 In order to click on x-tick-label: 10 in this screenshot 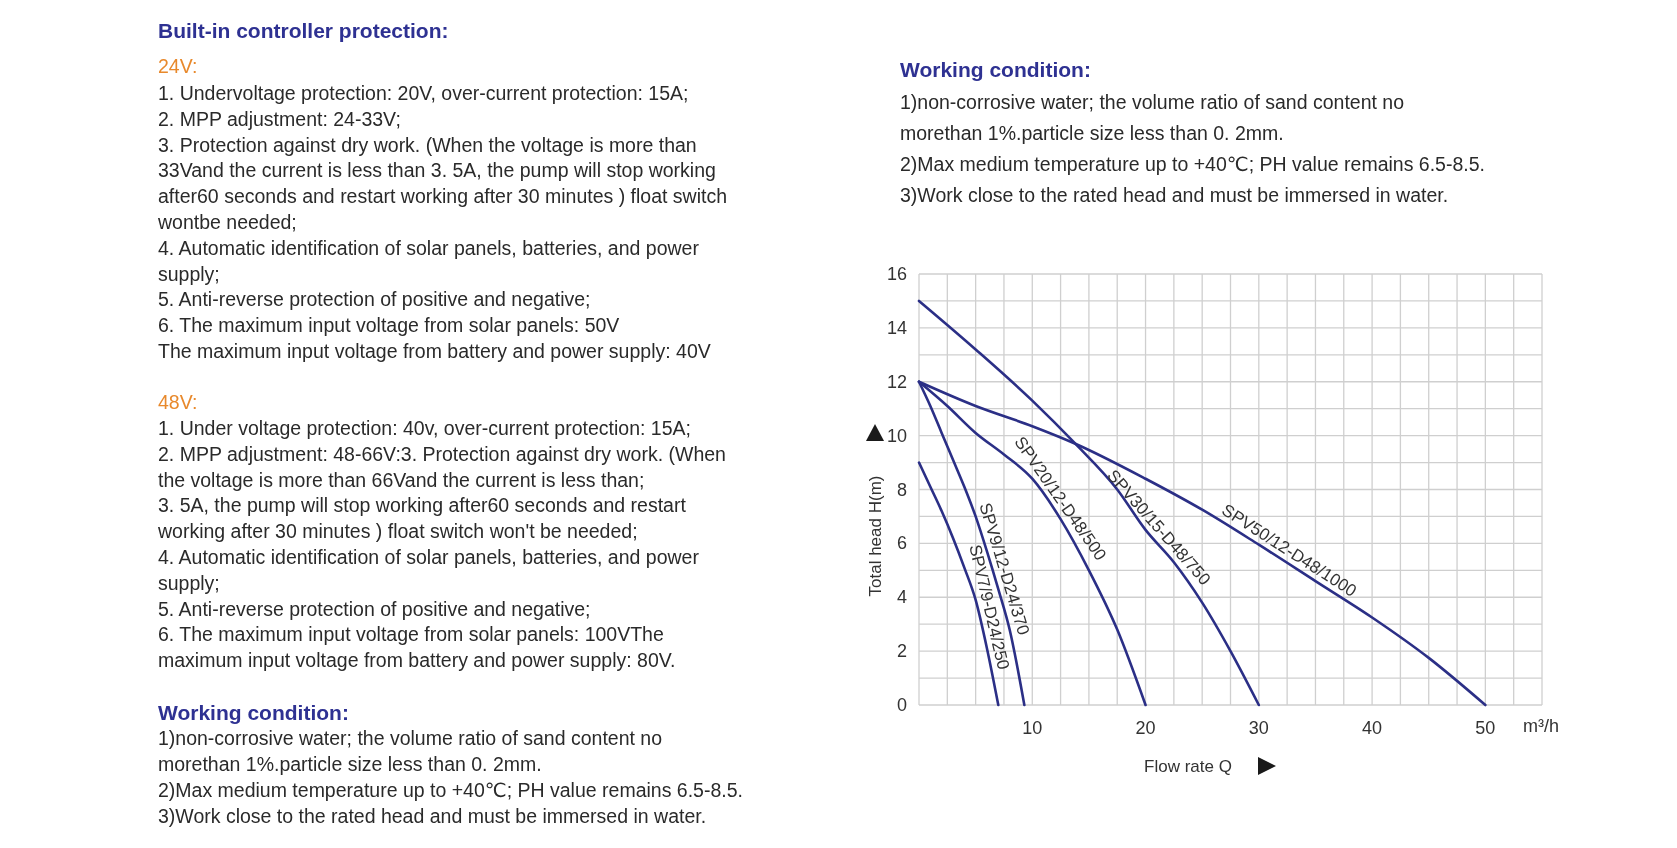, I will do `click(1032, 728)`.